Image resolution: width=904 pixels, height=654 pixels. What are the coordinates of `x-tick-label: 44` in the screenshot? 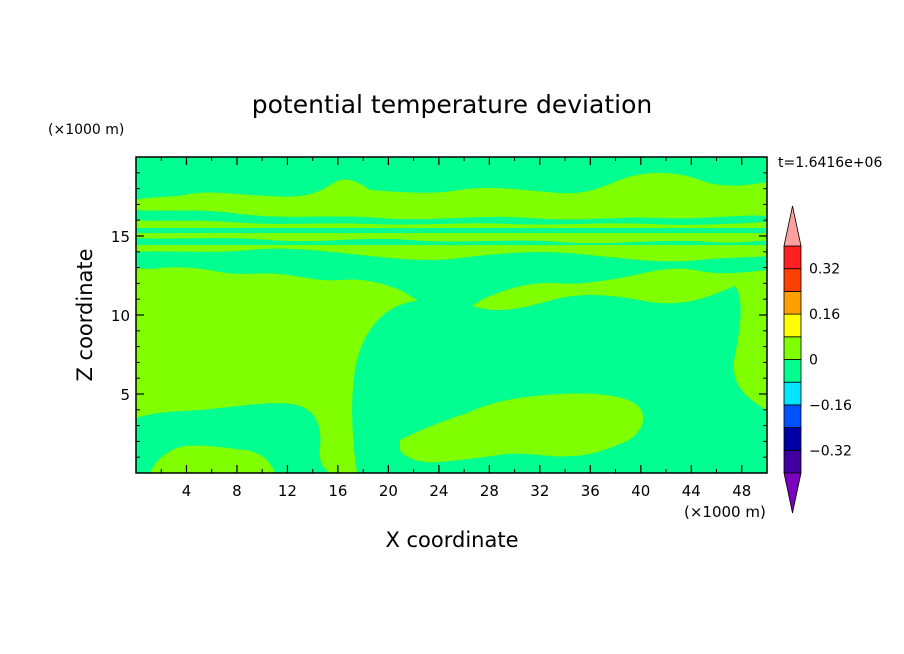 It's located at (691, 491).